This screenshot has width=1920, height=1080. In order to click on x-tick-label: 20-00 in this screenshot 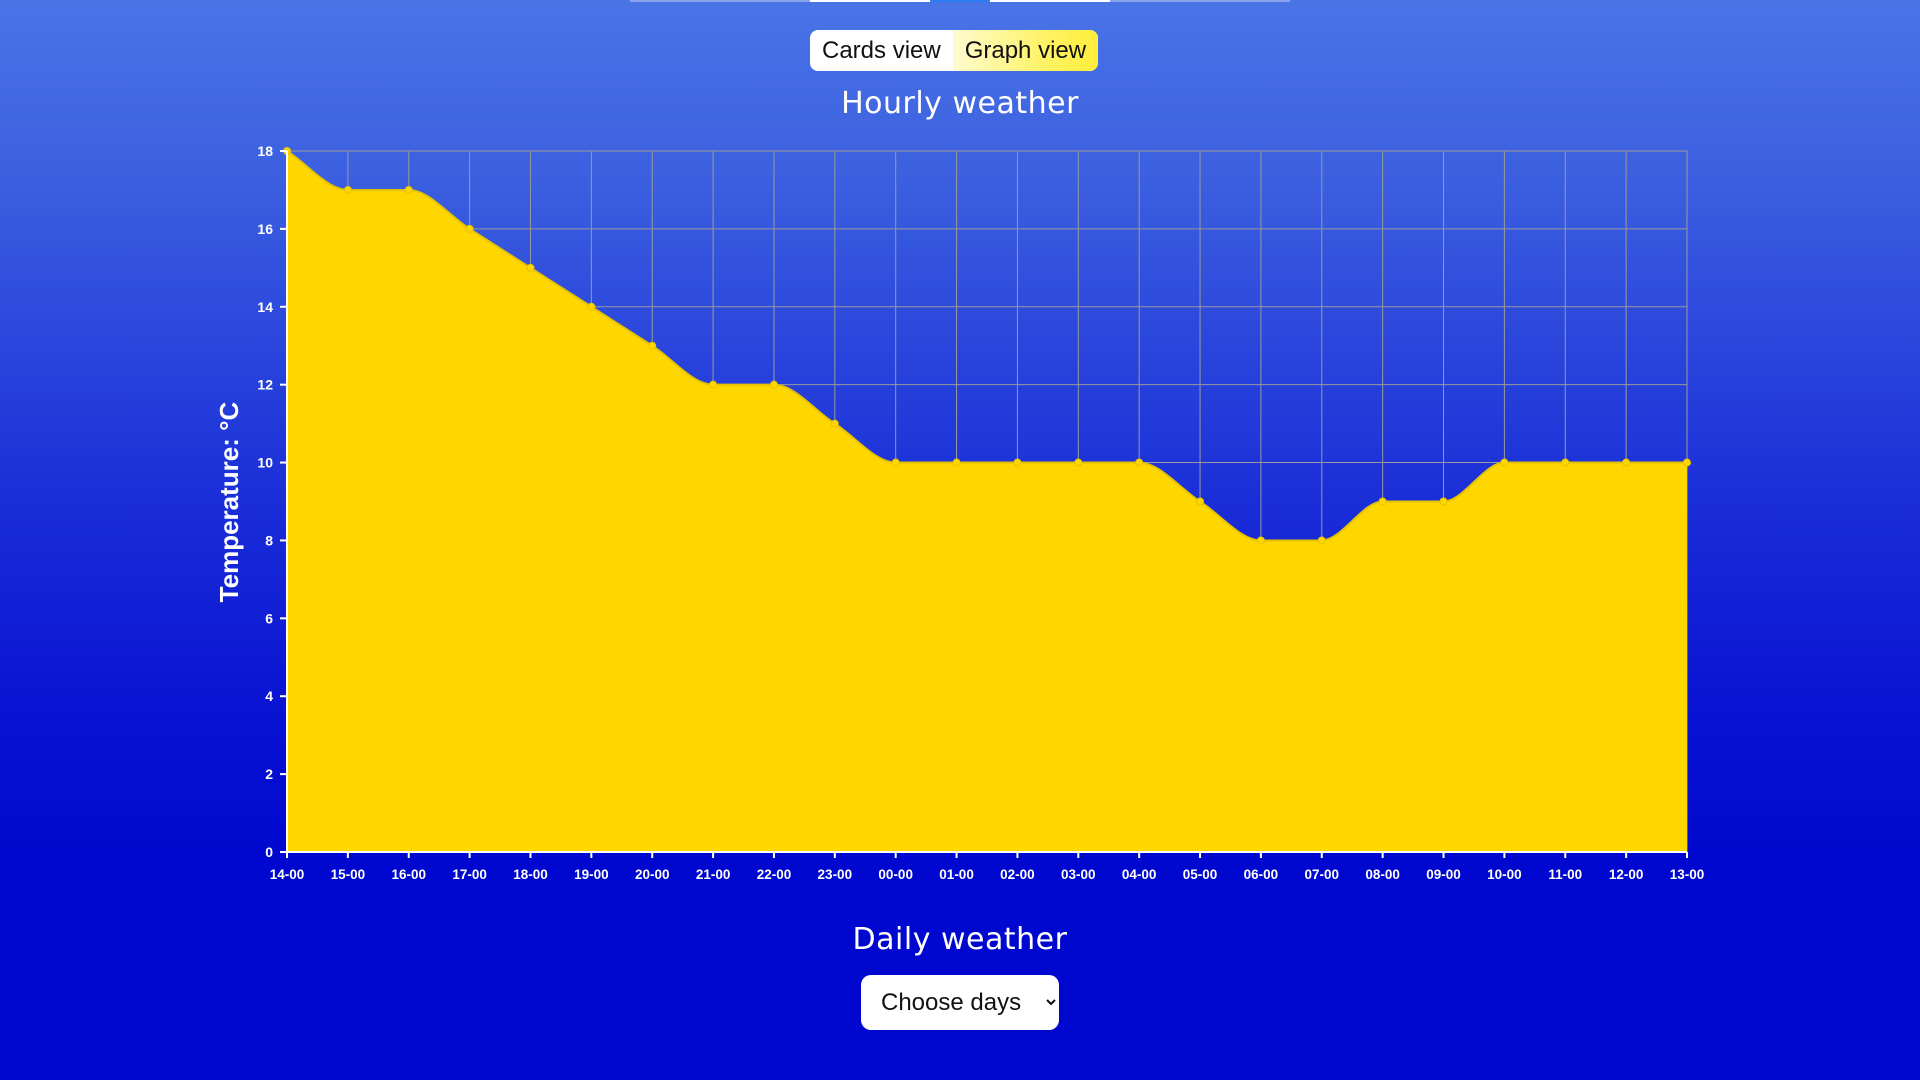, I will do `click(652, 874)`.